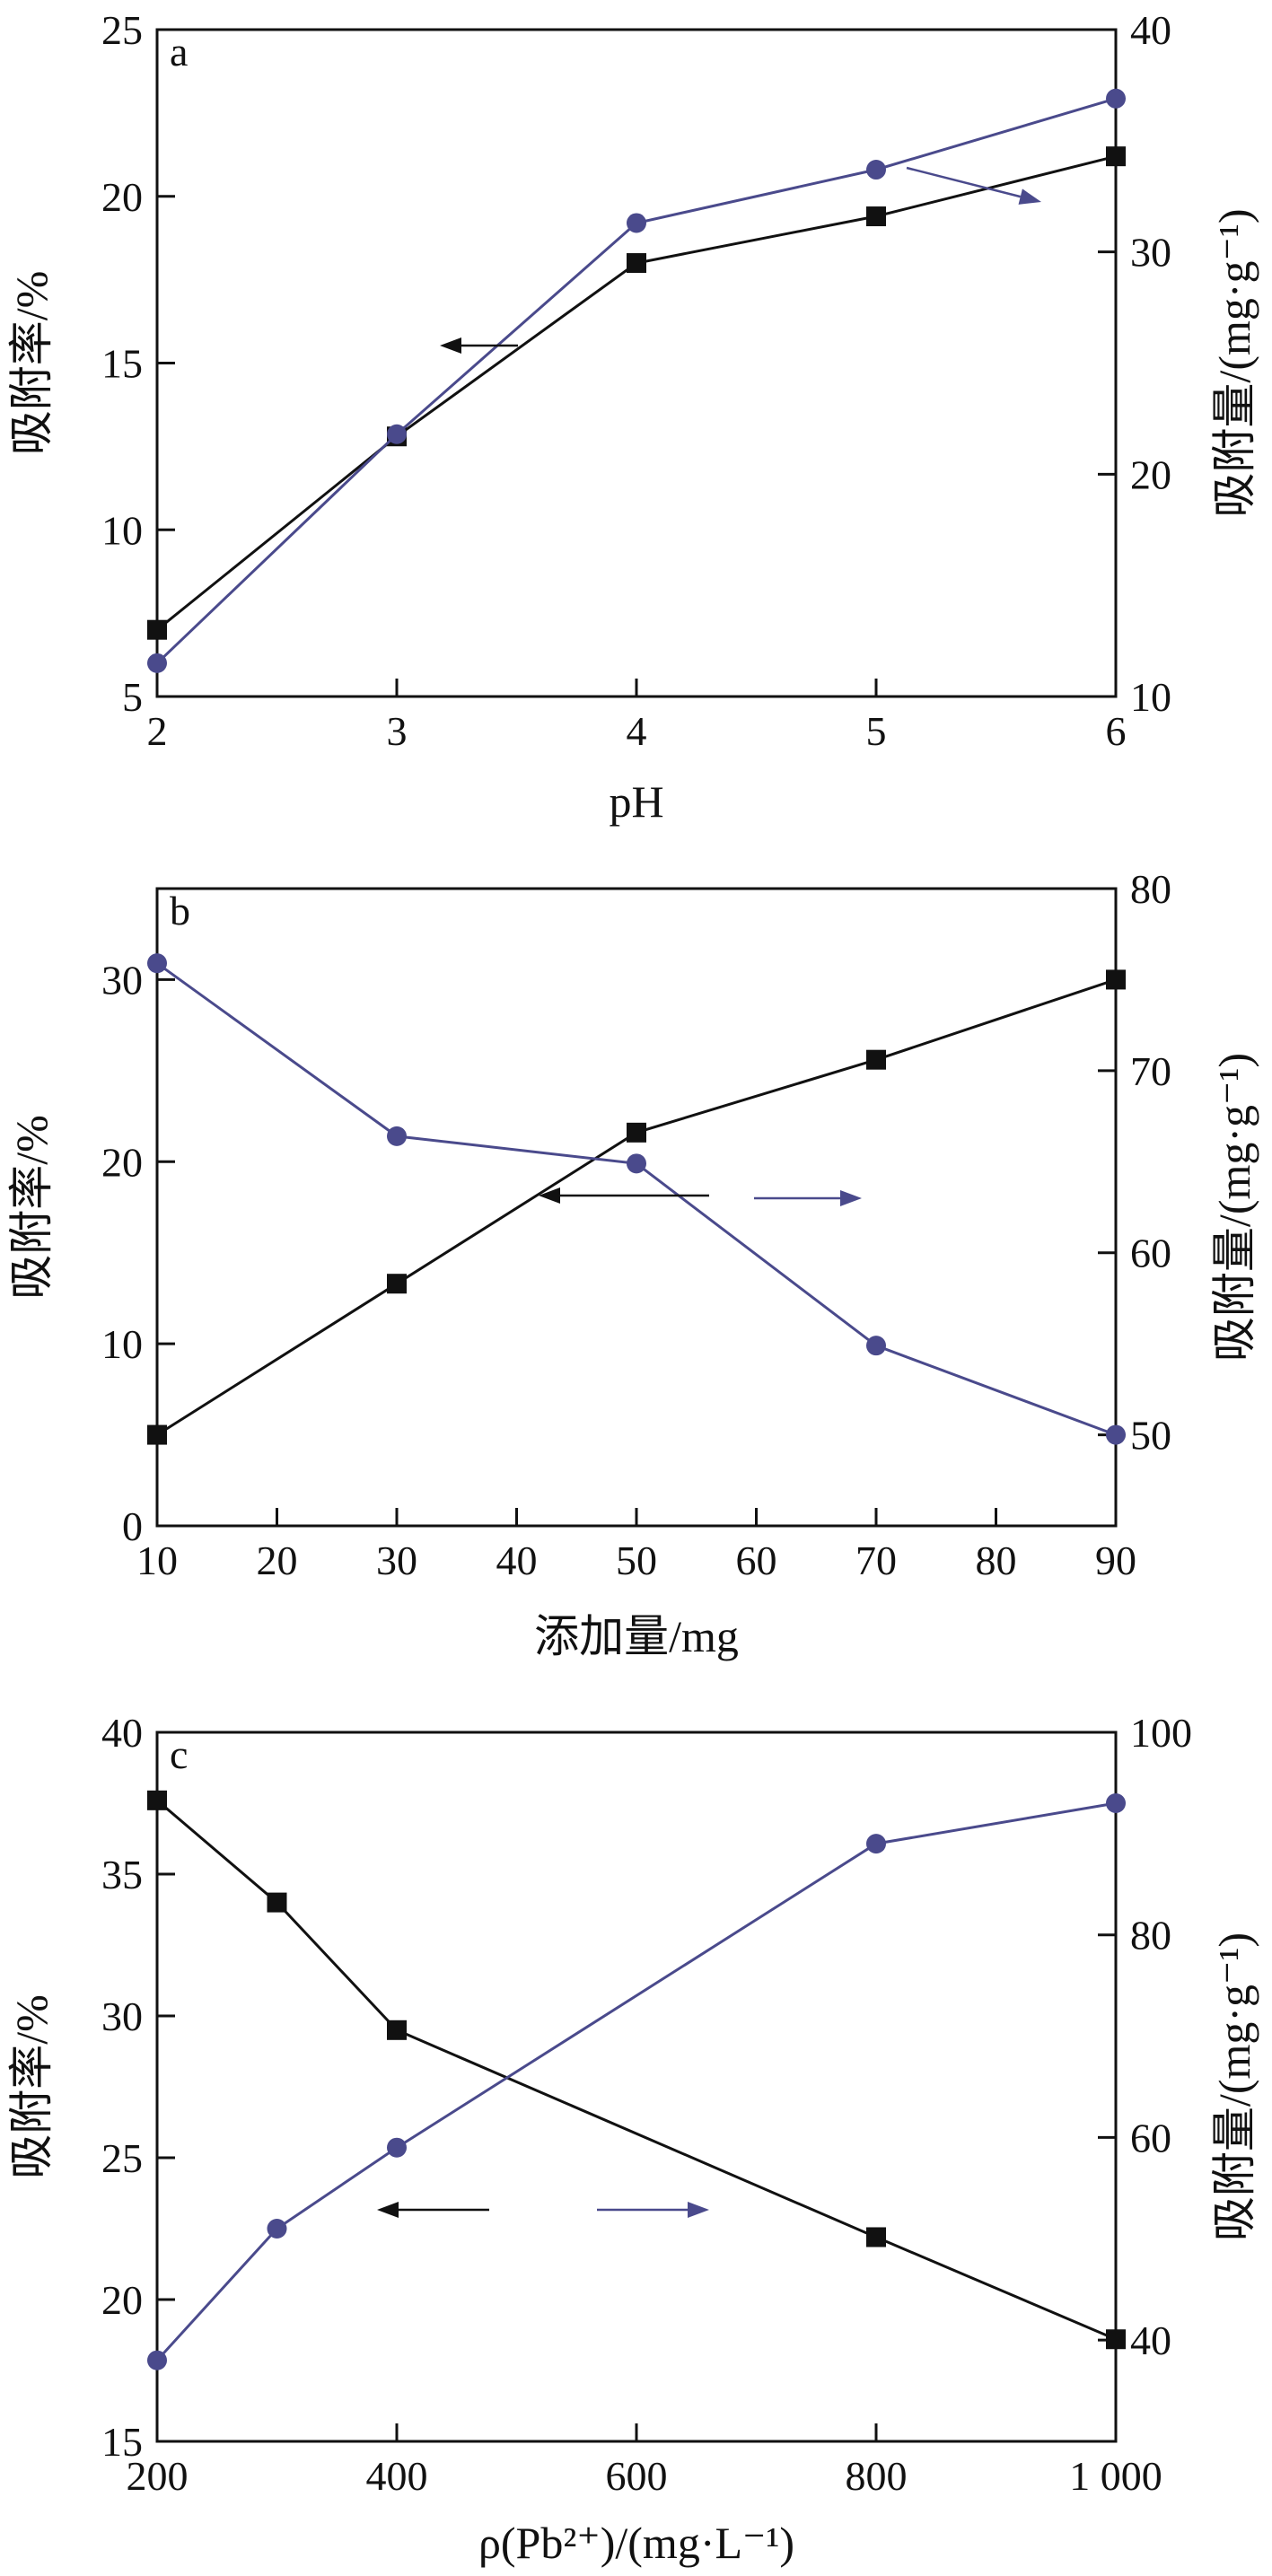 The width and height of the screenshot is (1272, 2576). I want to click on series-adsorption-rate-line, so click(636, 1206).